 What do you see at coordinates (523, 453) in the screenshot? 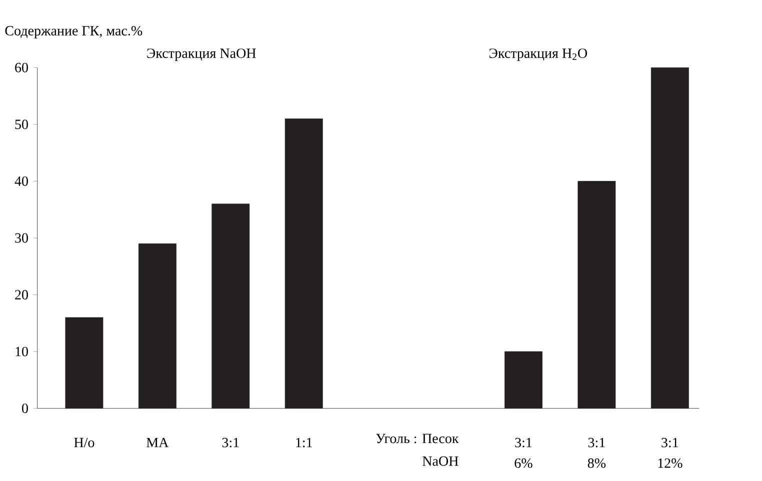
I see `x-tick-label: 3:1 6%` at bounding box center [523, 453].